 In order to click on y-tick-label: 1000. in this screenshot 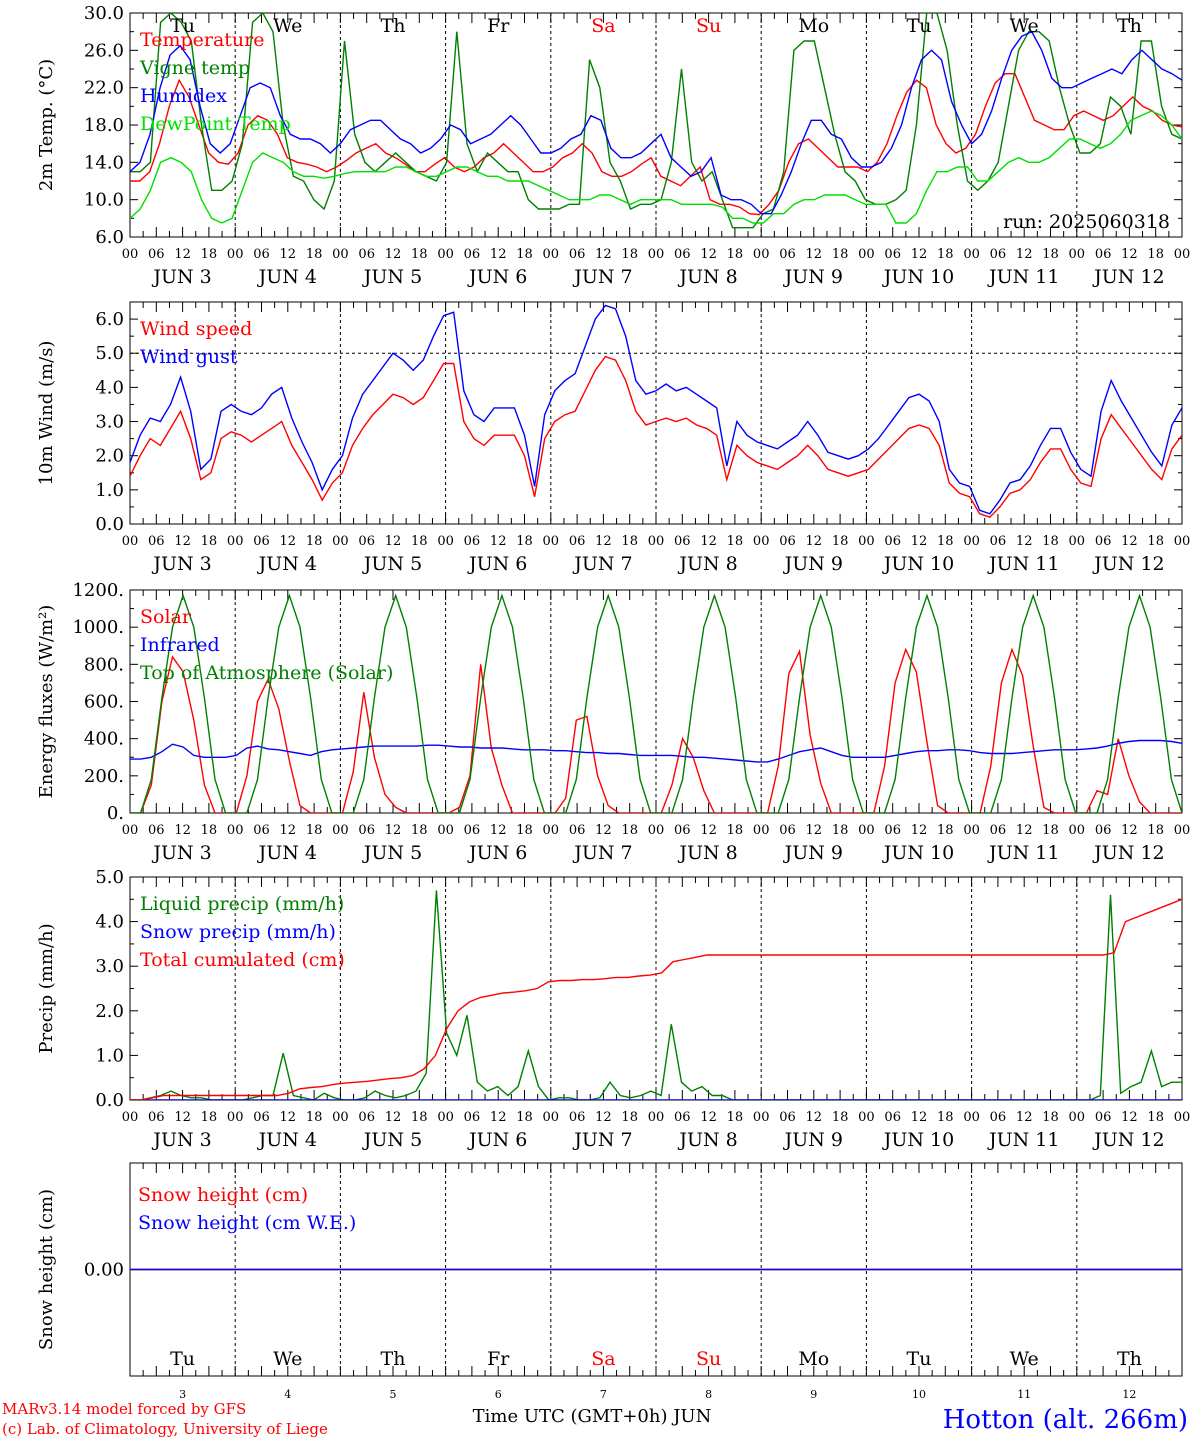, I will do `click(98, 627)`.